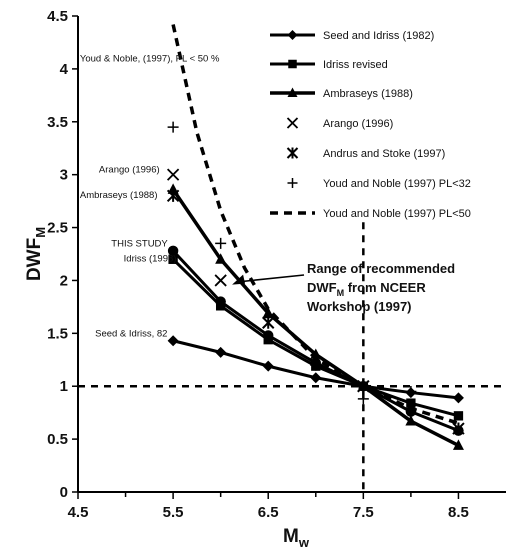  What do you see at coordinates (381, 268) in the screenshot?
I see `range-note-line: Range of recommended` at bounding box center [381, 268].